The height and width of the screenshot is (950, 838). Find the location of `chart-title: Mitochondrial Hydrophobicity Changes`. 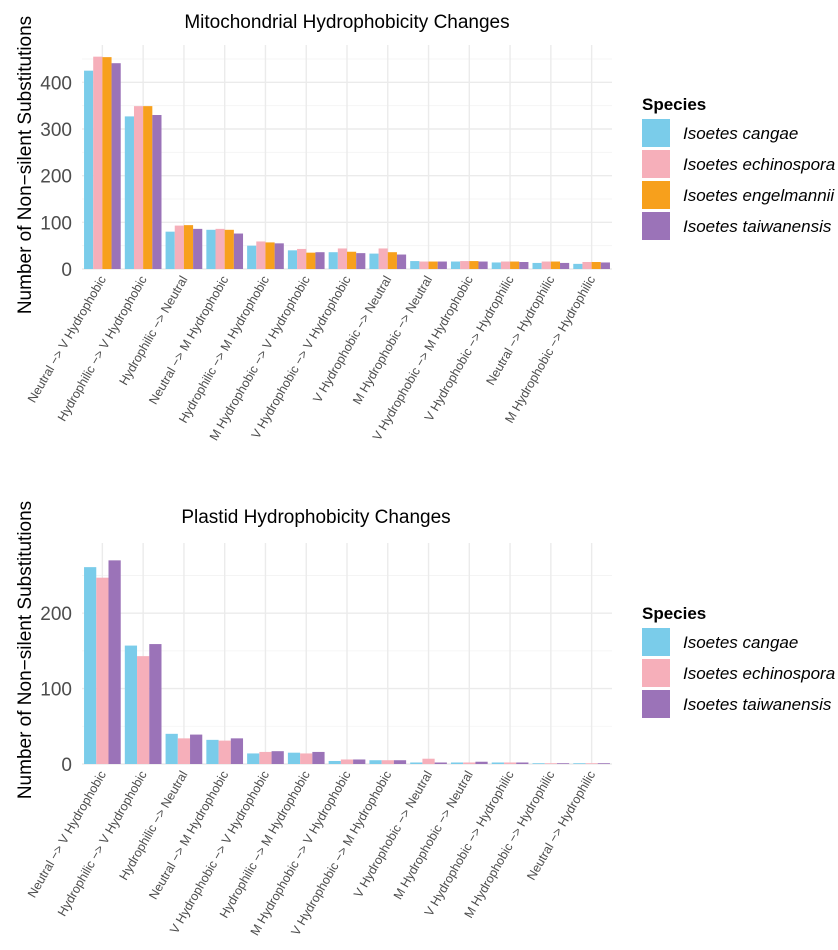

chart-title: Mitochondrial Hydrophobicity Changes is located at coordinates (346, 22).